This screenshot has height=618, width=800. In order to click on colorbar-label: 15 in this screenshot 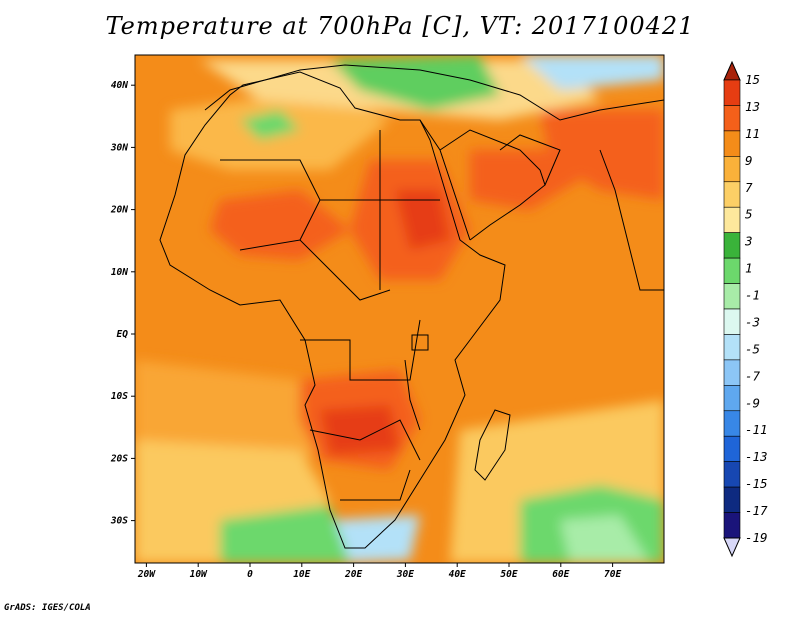, I will do `click(752, 79)`.